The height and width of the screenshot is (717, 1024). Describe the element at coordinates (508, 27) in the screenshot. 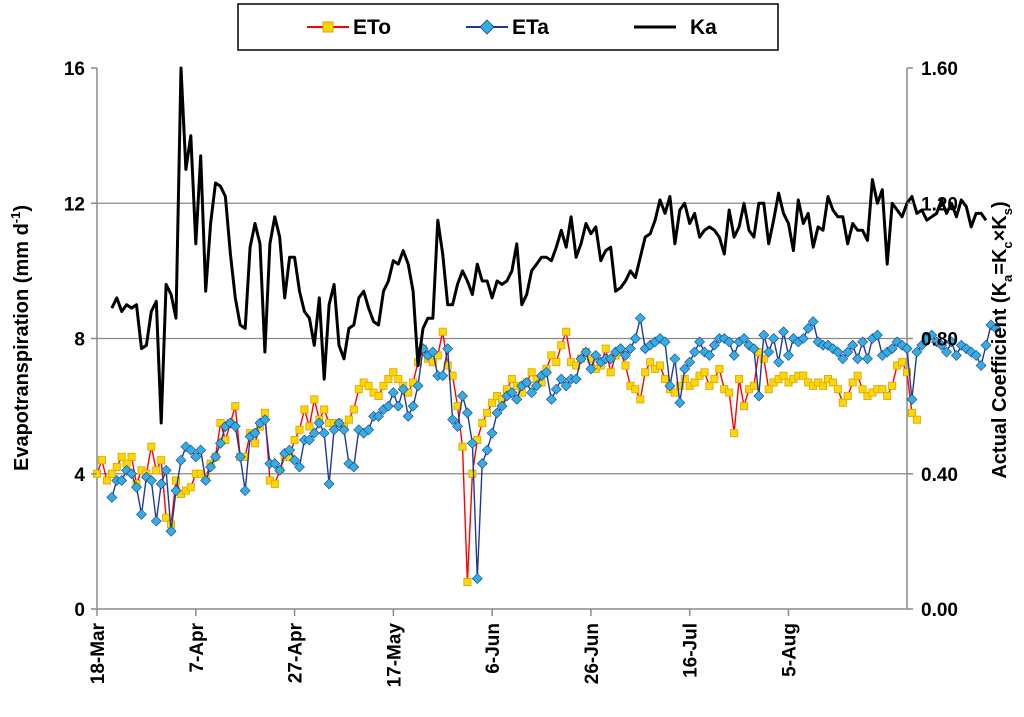

I see `legend: ETo ETa Ka` at that location.